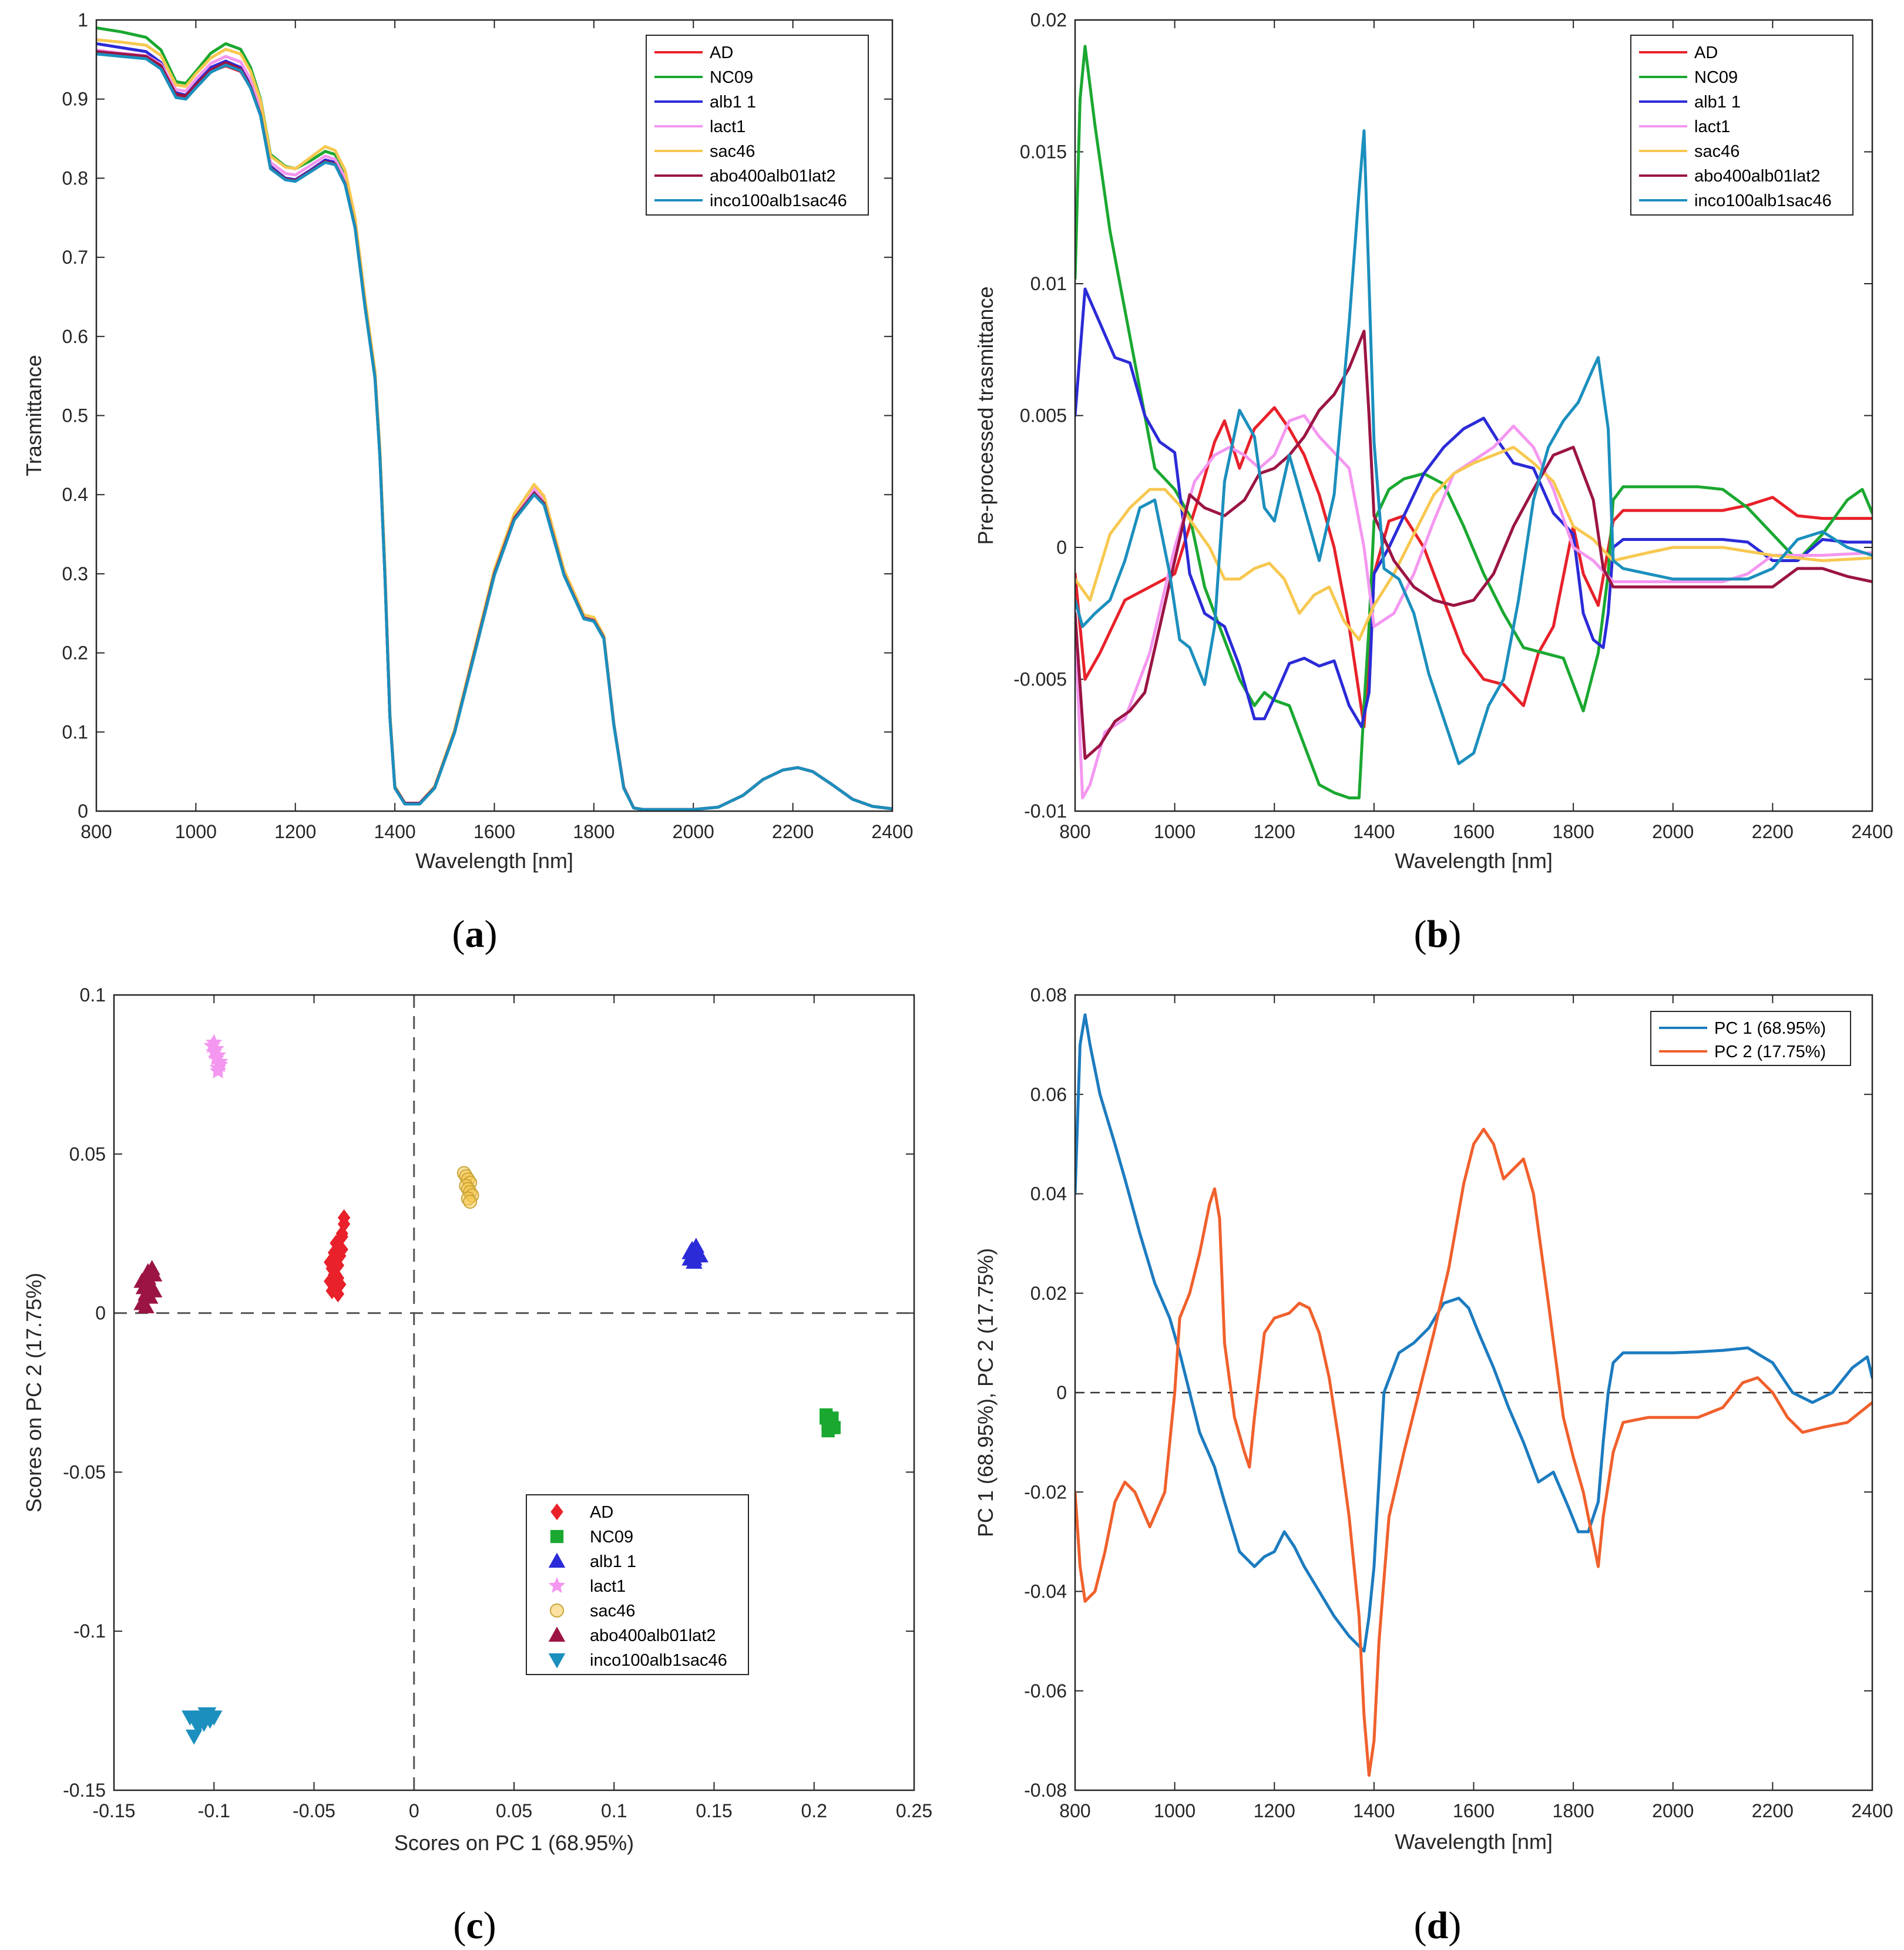 The height and width of the screenshot is (1950, 1904). What do you see at coordinates (1043, 152) in the screenshot?
I see `y-tick-label: 0.015` at bounding box center [1043, 152].